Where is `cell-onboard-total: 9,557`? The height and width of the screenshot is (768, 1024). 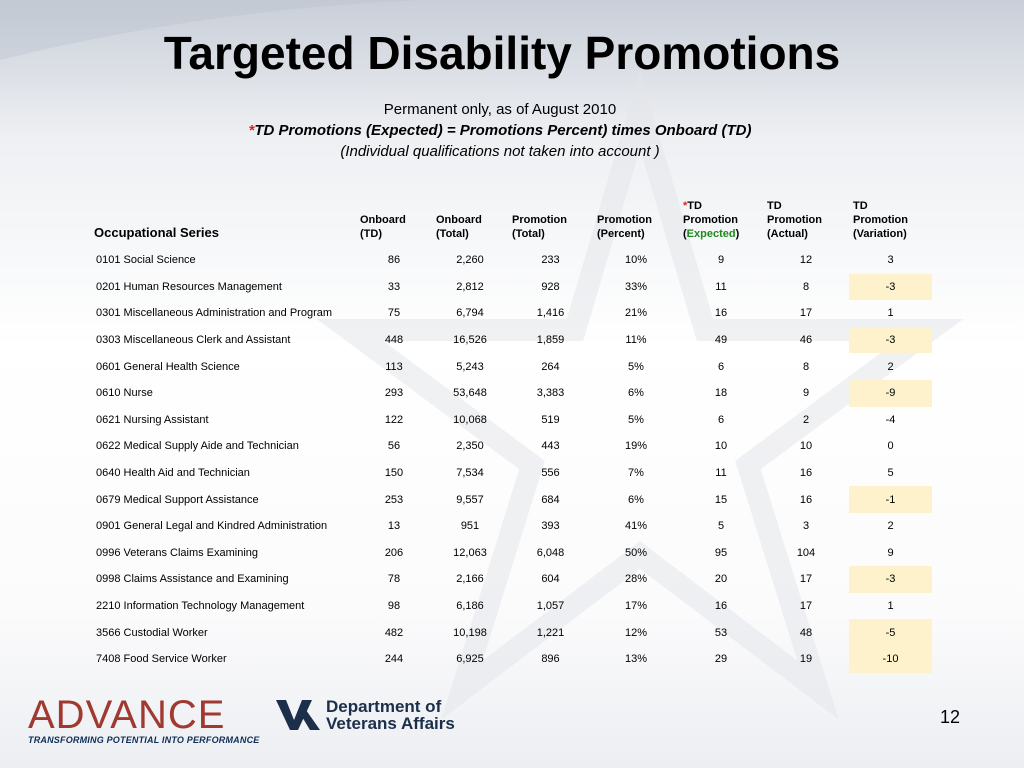
cell-onboard-total: 9,557 is located at coordinates (470, 499).